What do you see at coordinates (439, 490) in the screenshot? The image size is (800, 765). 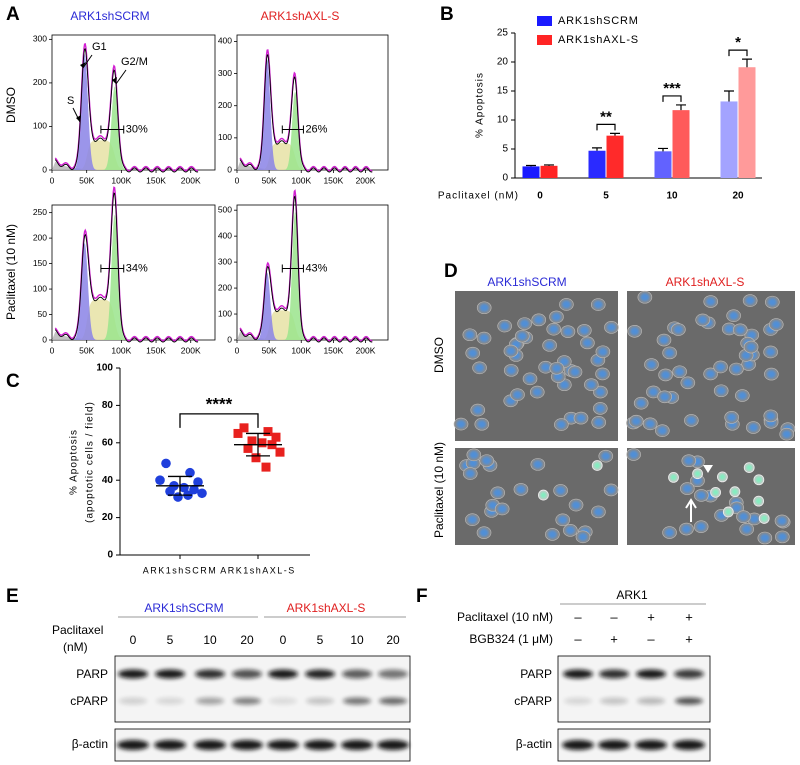 I see `row-title: Paclitaxel (10 nM)` at bounding box center [439, 490].